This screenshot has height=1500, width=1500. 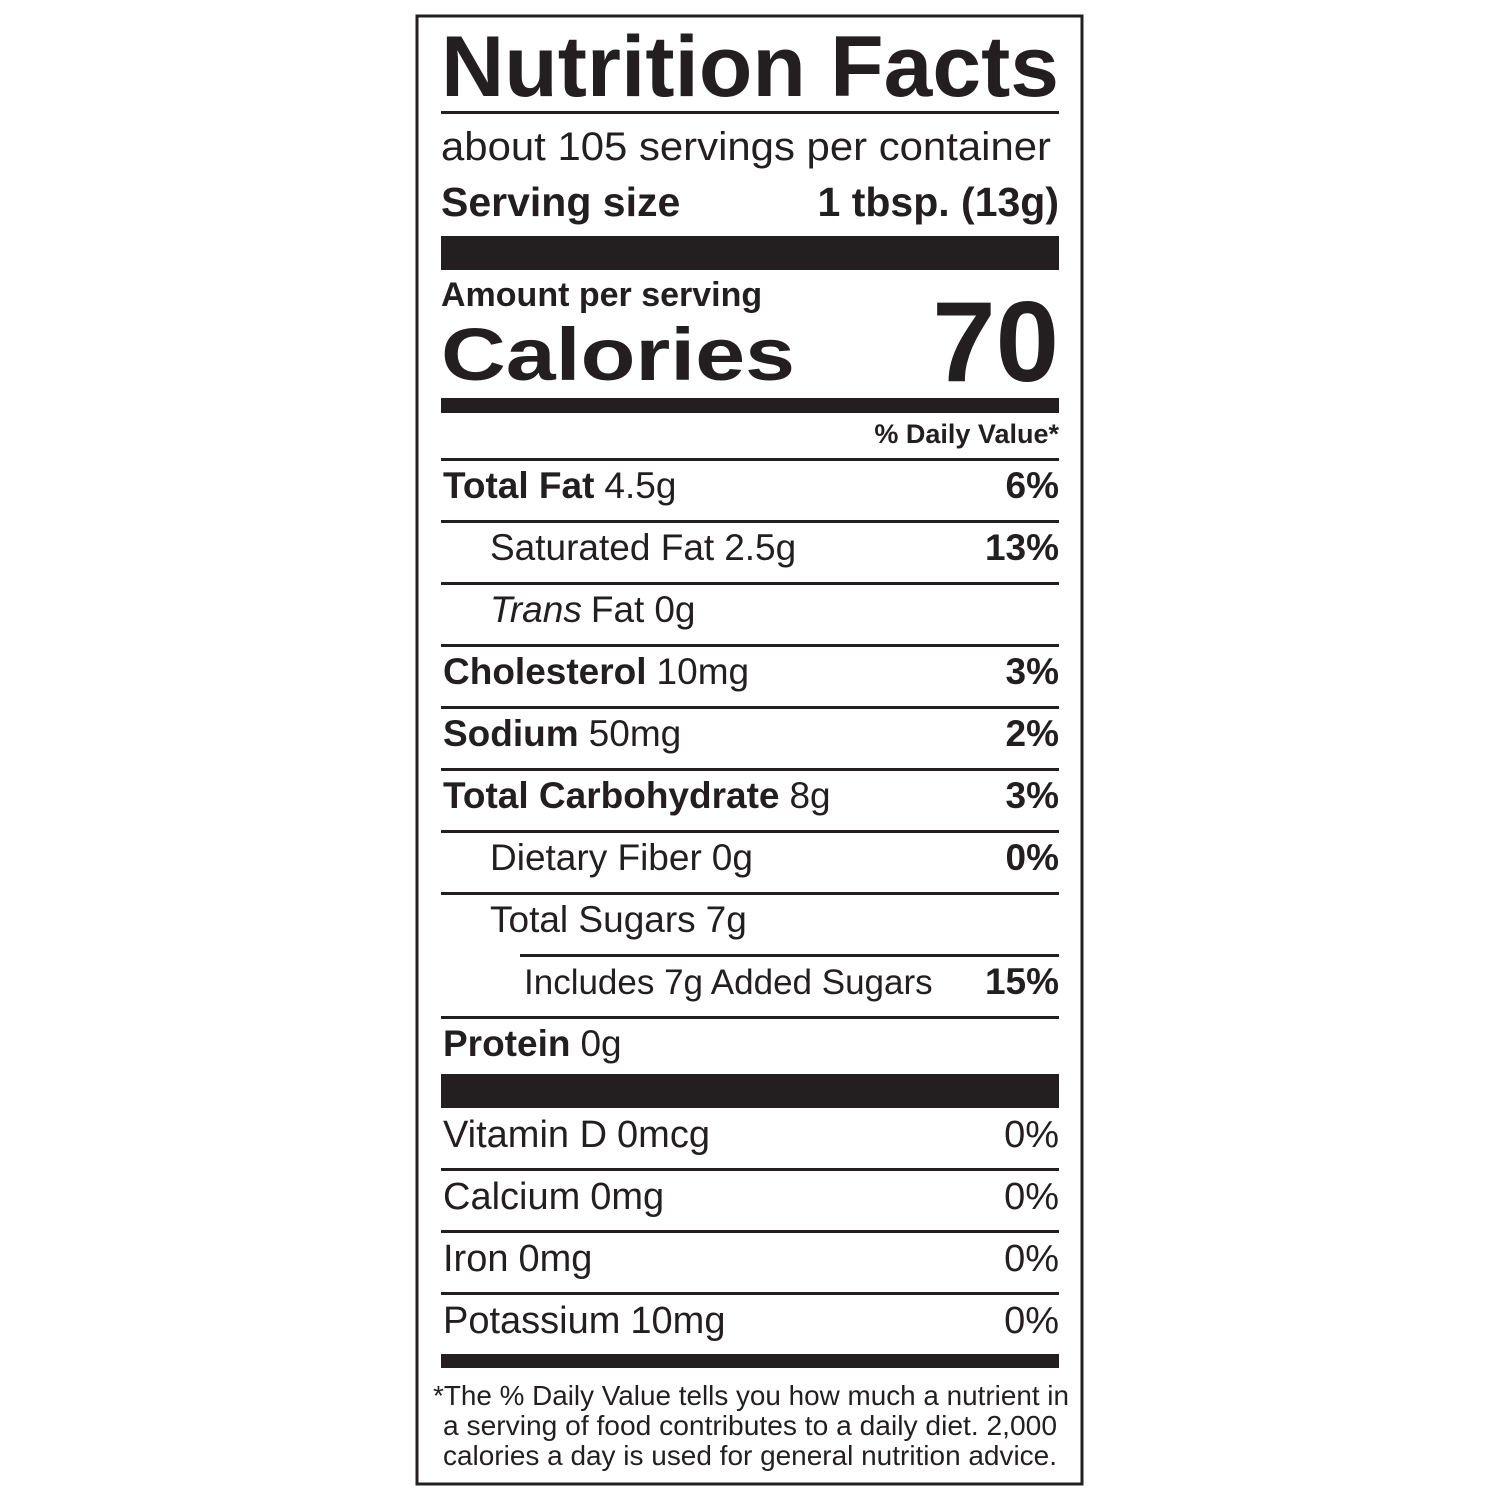 What do you see at coordinates (1022, 981) in the screenshot?
I see `daily-value: 15%` at bounding box center [1022, 981].